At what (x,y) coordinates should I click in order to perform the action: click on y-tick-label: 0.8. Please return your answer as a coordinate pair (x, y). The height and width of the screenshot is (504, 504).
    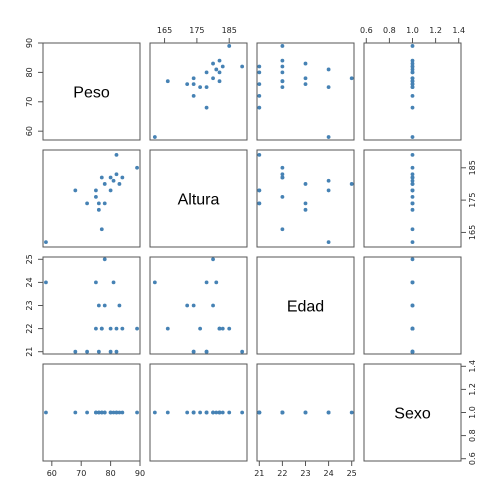
    Looking at the image, I should click on (472, 435).